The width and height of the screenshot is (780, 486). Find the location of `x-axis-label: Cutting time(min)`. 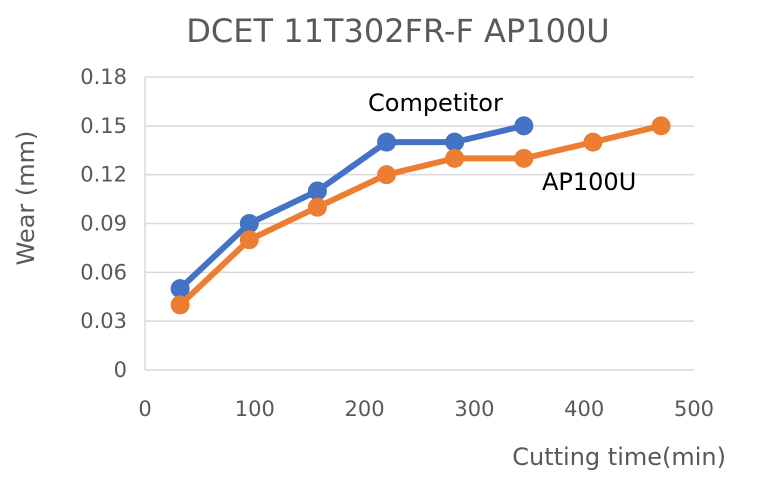

x-axis-label: Cutting time(min) is located at coordinates (619, 457).